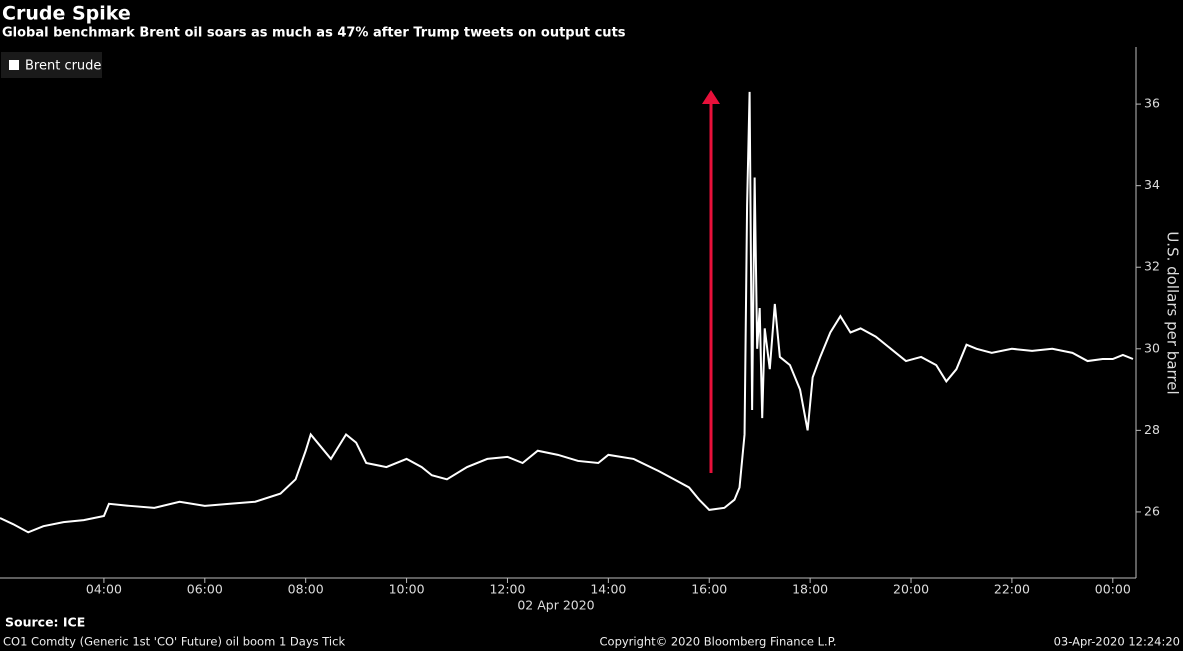 This screenshot has width=1183, height=651. Describe the element at coordinates (1152, 266) in the screenshot. I see `y-tick-label: 32` at that location.